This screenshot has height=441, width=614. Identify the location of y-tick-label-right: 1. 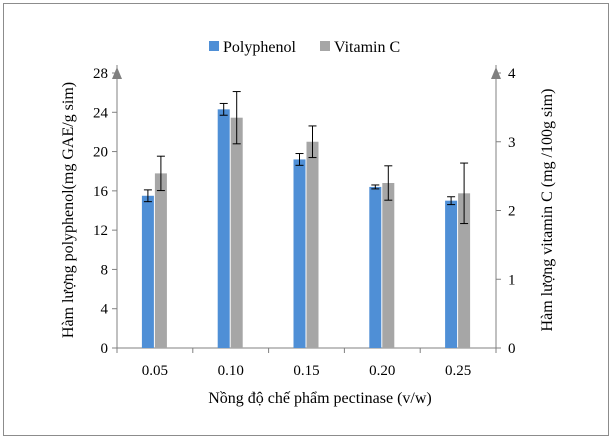
(512, 280).